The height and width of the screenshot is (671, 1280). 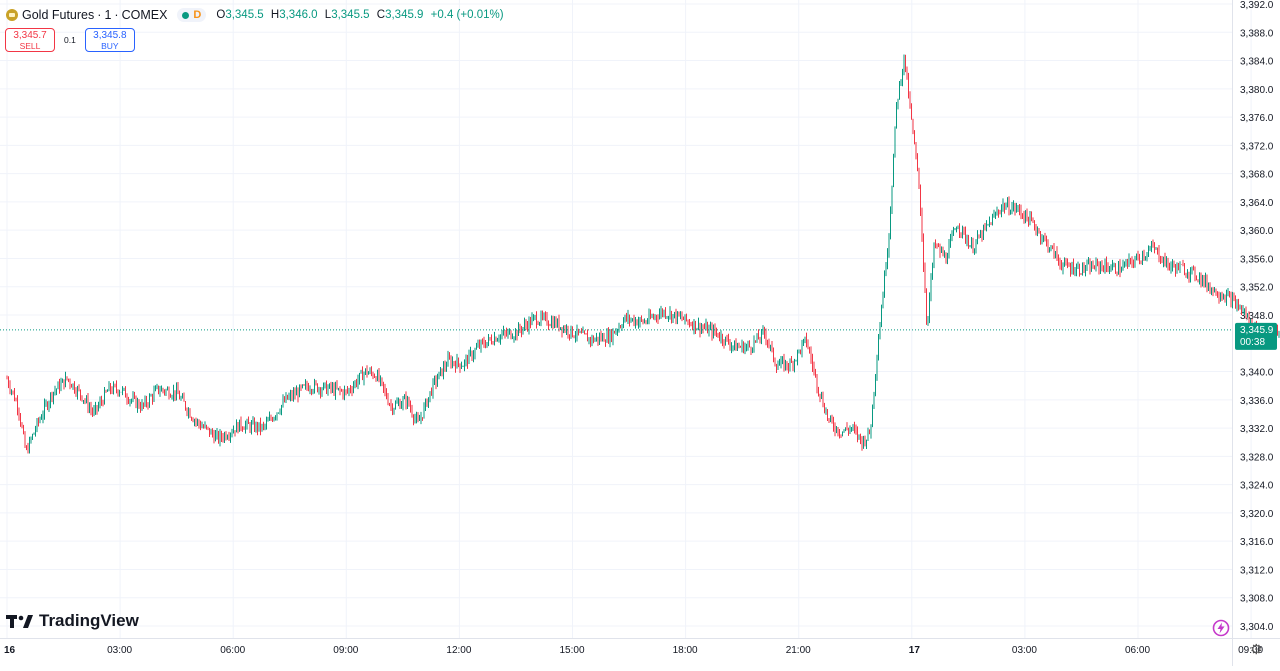 What do you see at coordinates (110, 35) in the screenshot?
I see `buy-price: 3,345.8` at bounding box center [110, 35].